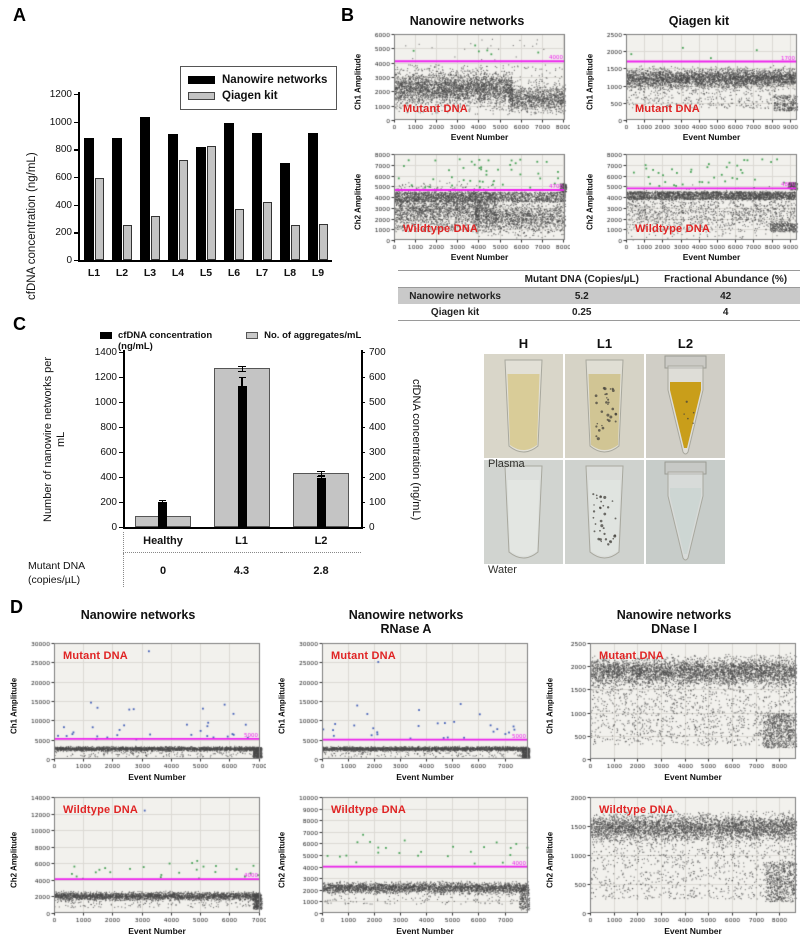 The width and height of the screenshot is (804, 942). Describe the element at coordinates (32, 226) in the screenshot. I see `panel-a-y-axis-title: cfDNA concentration (ng/mL)` at that location.